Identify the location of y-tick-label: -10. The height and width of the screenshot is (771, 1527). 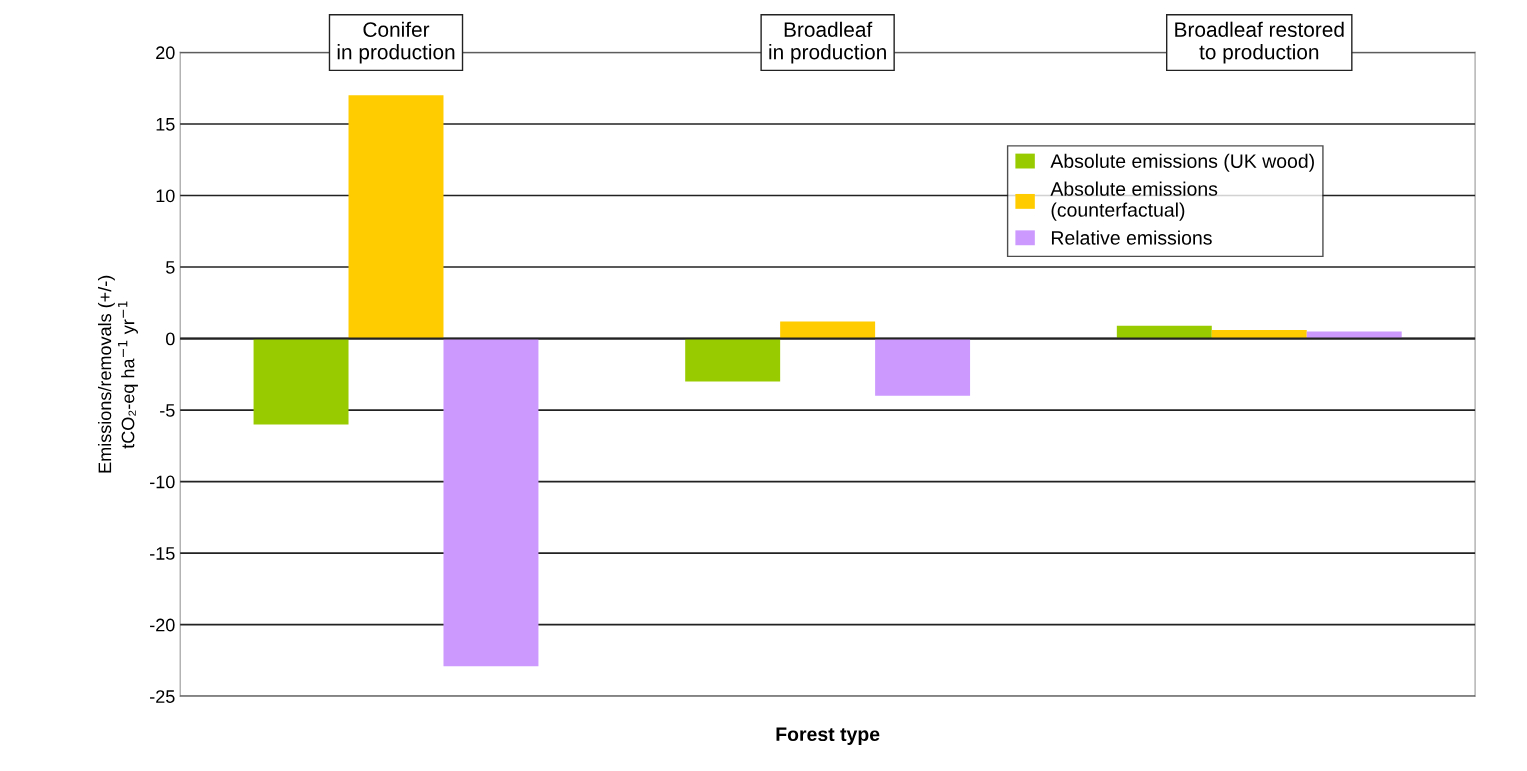
(162, 482).